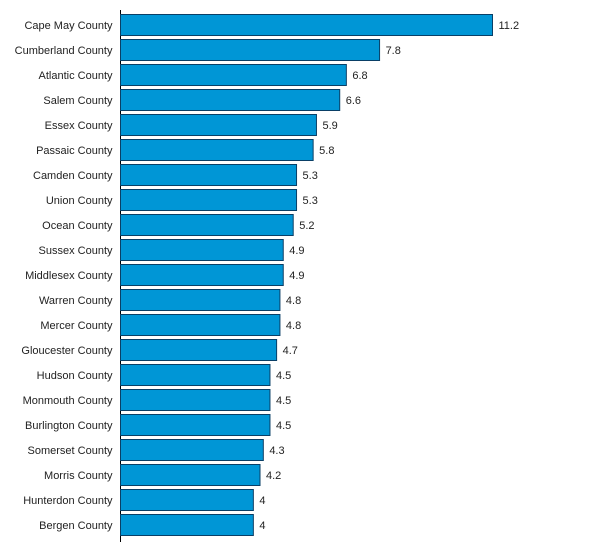  What do you see at coordinates (78, 476) in the screenshot?
I see `category-label: Morris County` at bounding box center [78, 476].